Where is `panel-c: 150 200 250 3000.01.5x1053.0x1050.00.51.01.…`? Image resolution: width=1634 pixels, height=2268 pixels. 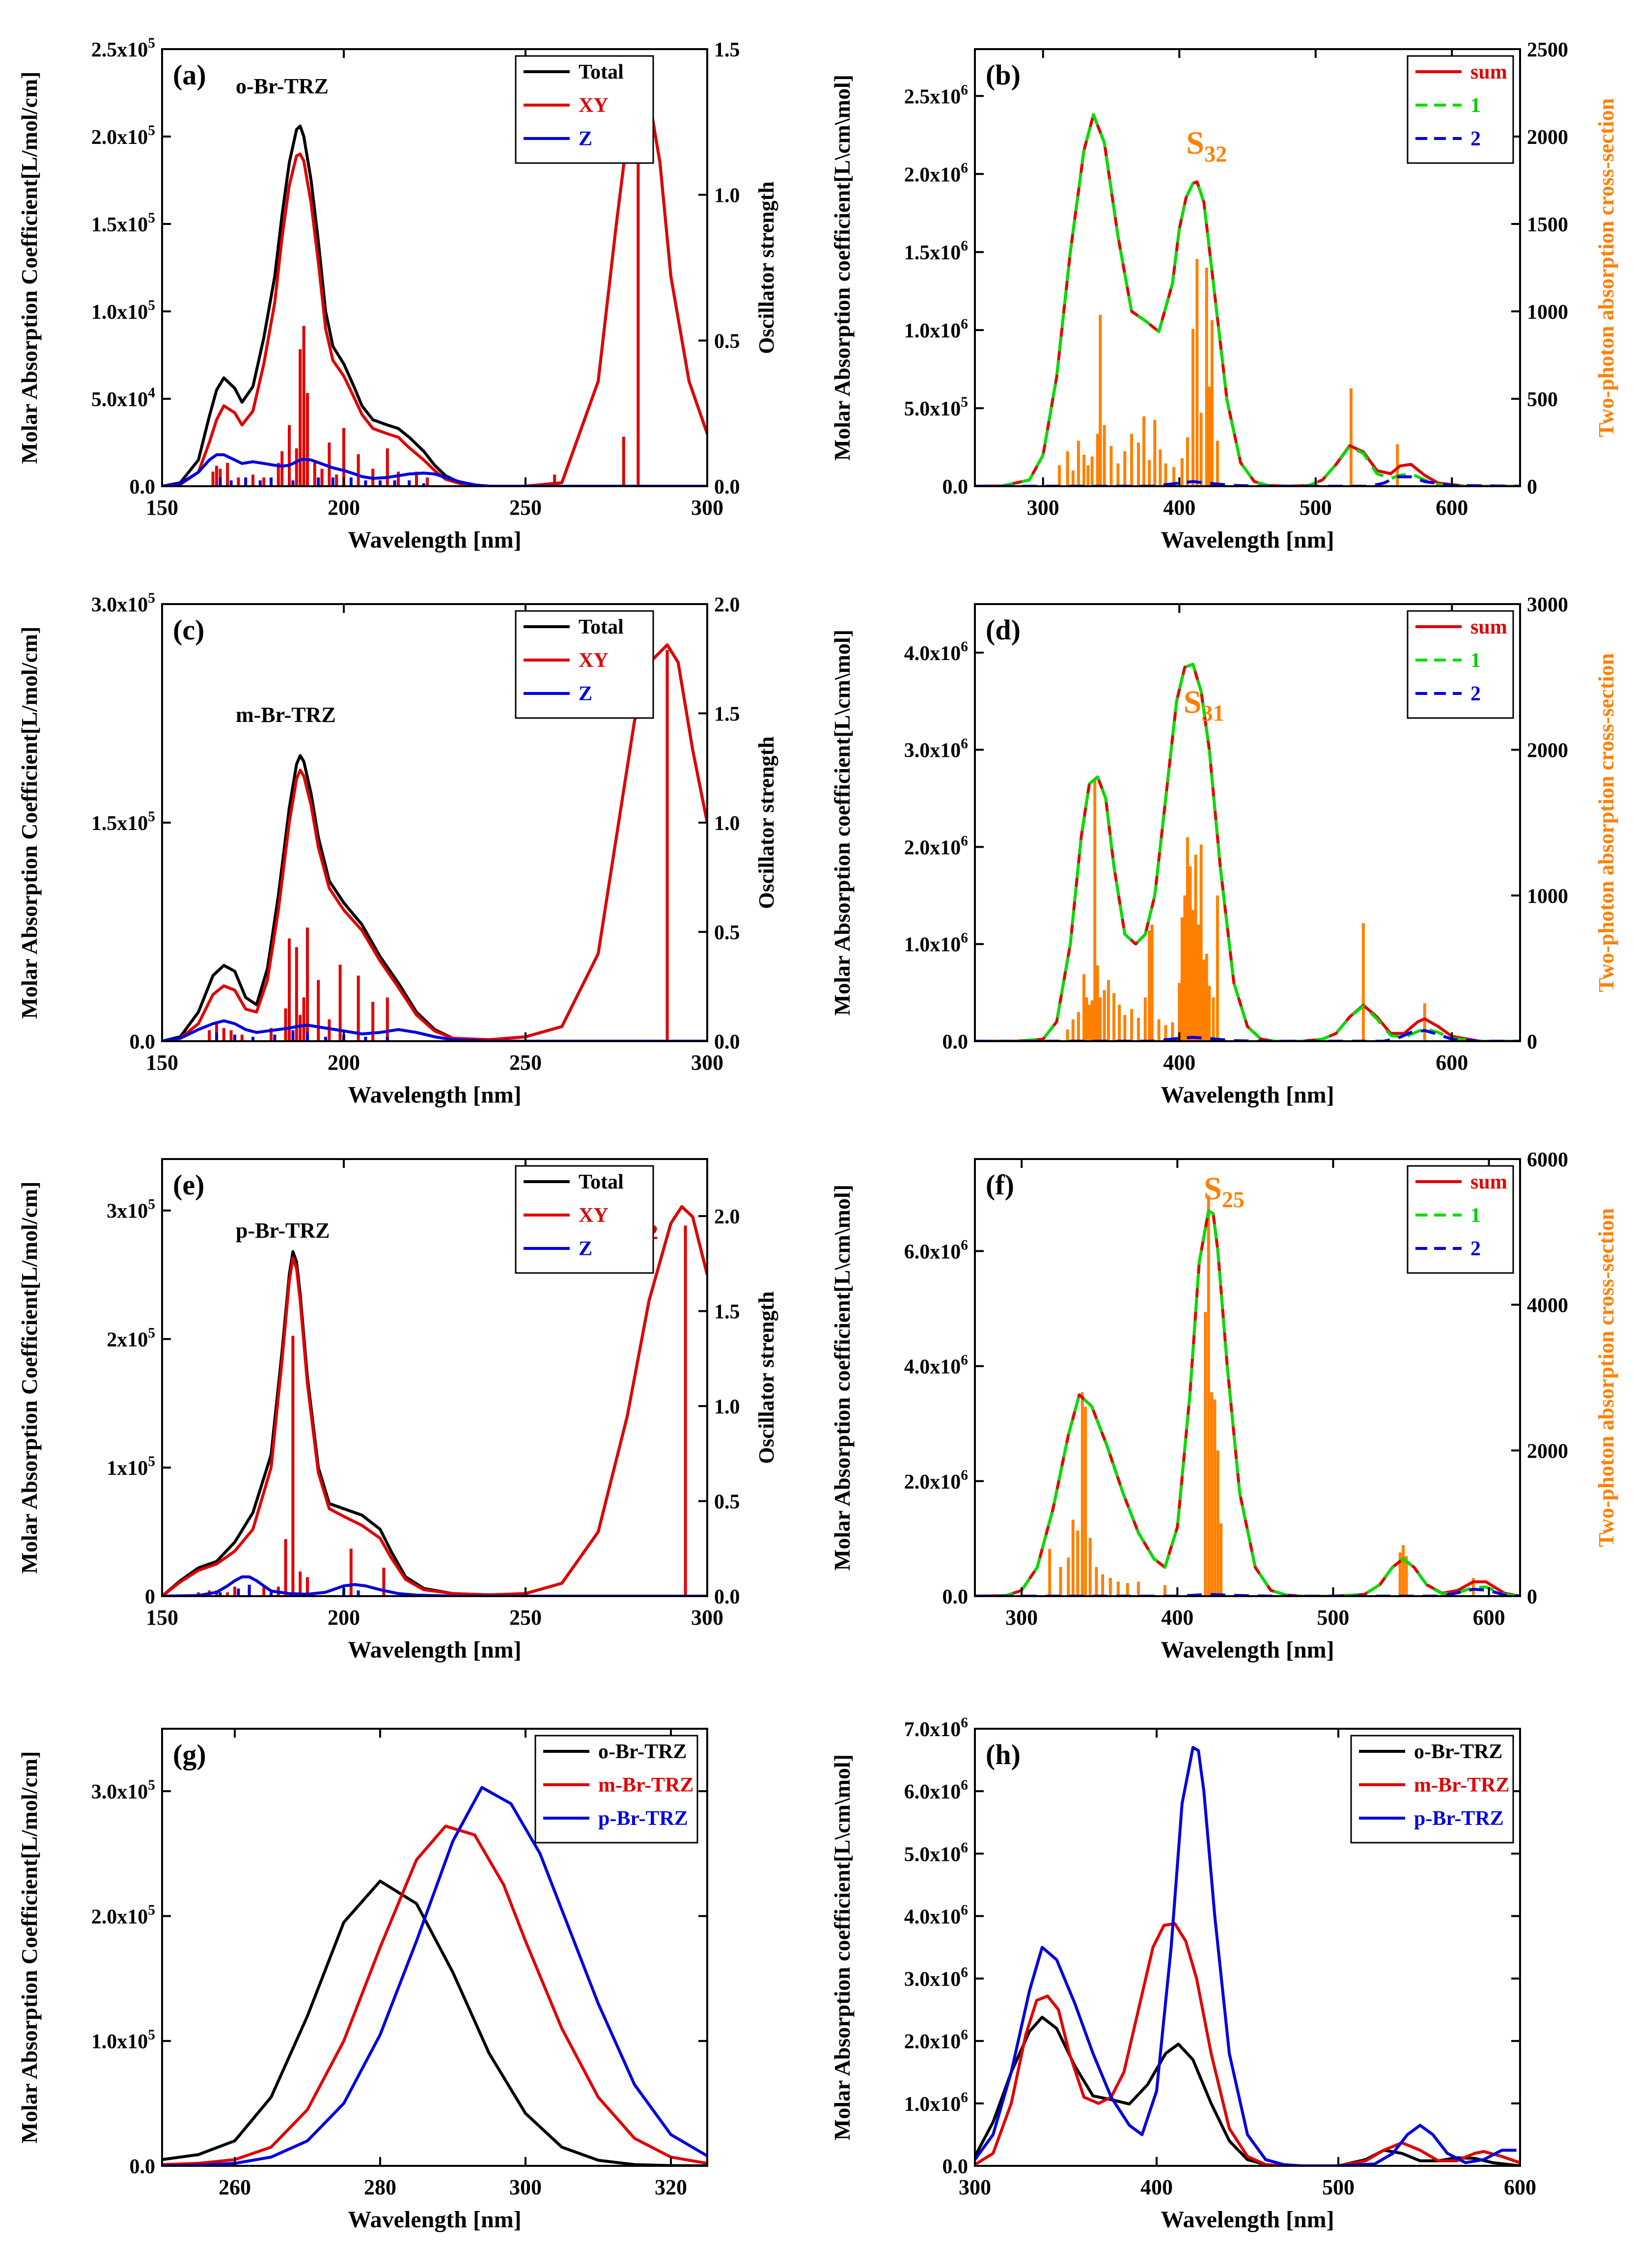
panel-c: 150 200 250 3000.01.5x1053.0x1050.00.51.01.… is located at coordinates (397, 849).